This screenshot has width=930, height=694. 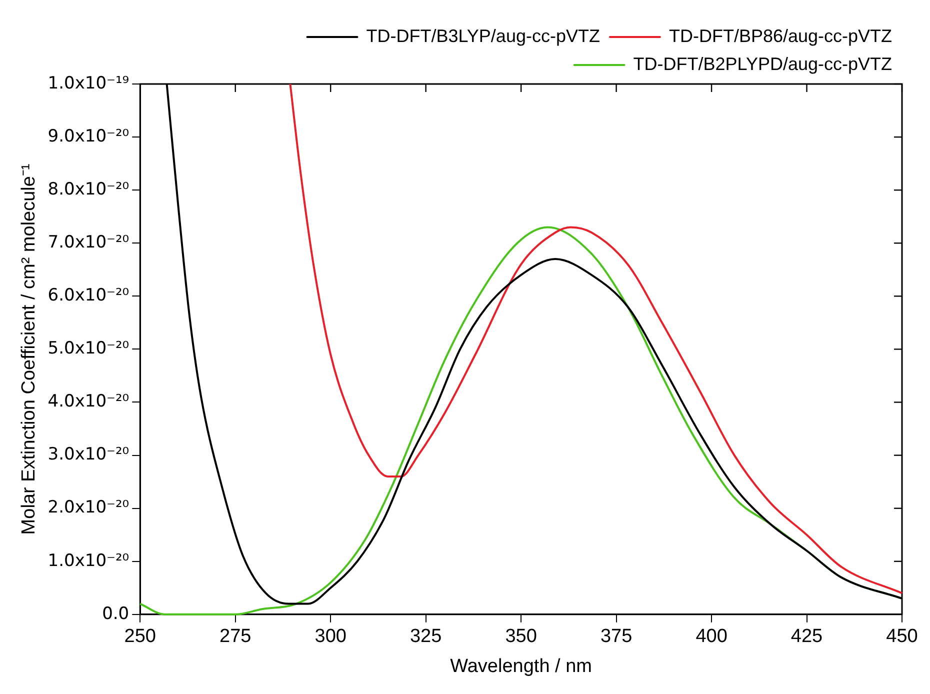 What do you see at coordinates (806, 637) in the screenshot?
I see `x-tick-label: 425` at bounding box center [806, 637].